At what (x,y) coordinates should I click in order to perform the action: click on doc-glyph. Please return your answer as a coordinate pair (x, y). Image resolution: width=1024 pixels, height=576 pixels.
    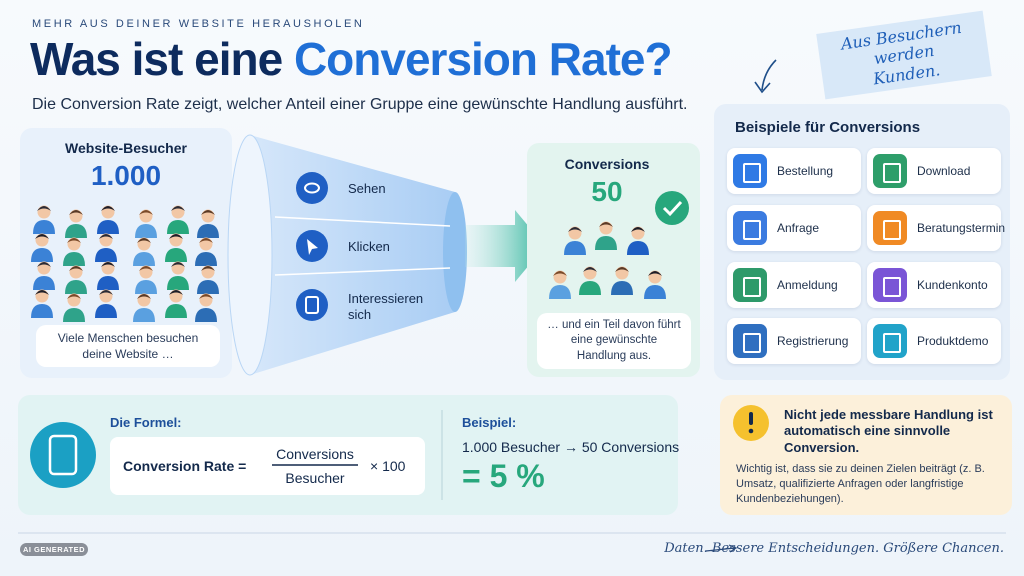
    Looking at the image, I should click on (312, 305).